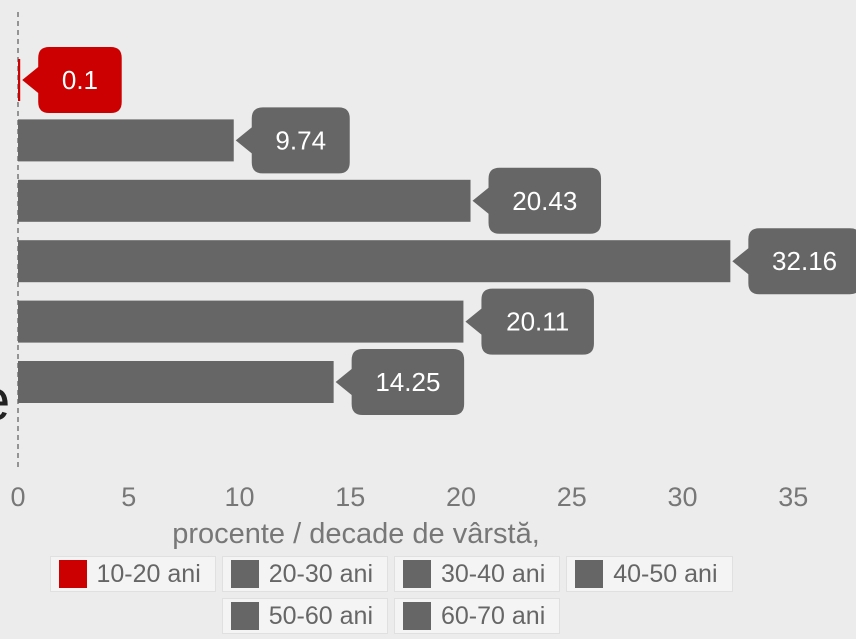 This screenshot has width=856, height=639. What do you see at coordinates (300, 140) in the screenshot?
I see `value-label: 9.74` at bounding box center [300, 140].